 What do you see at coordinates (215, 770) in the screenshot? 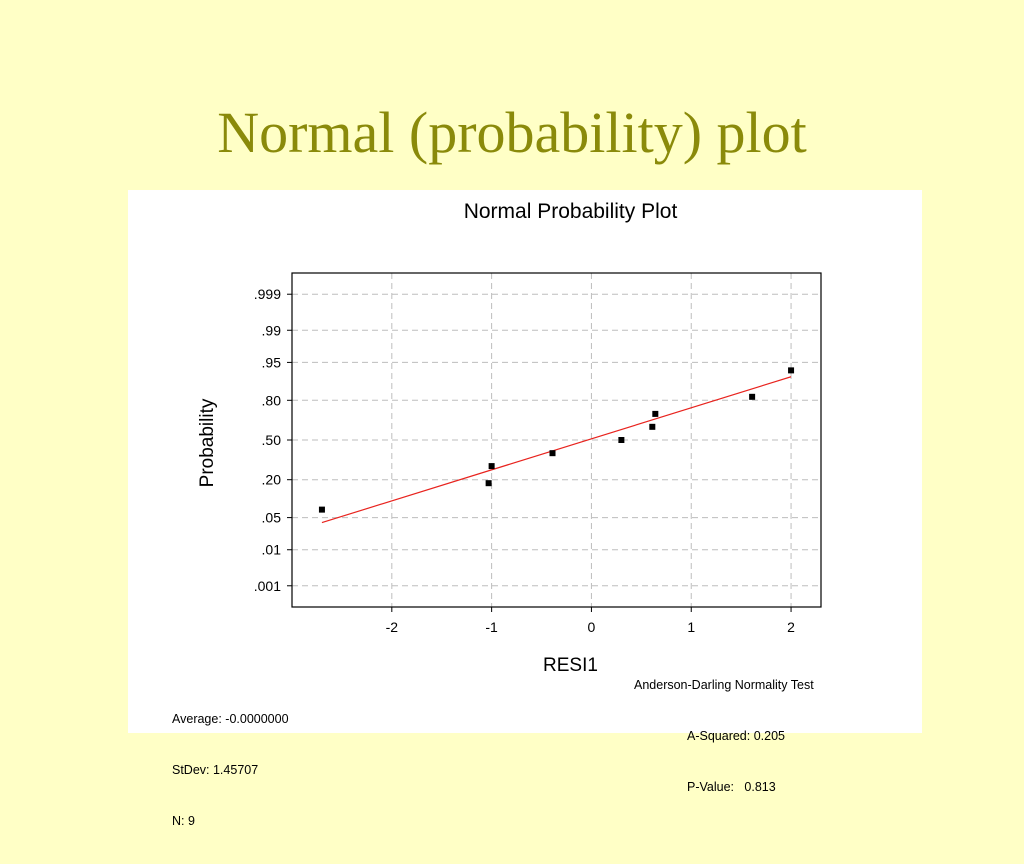
I see `stat-stdev: StDev: 1.45707` at bounding box center [215, 770].